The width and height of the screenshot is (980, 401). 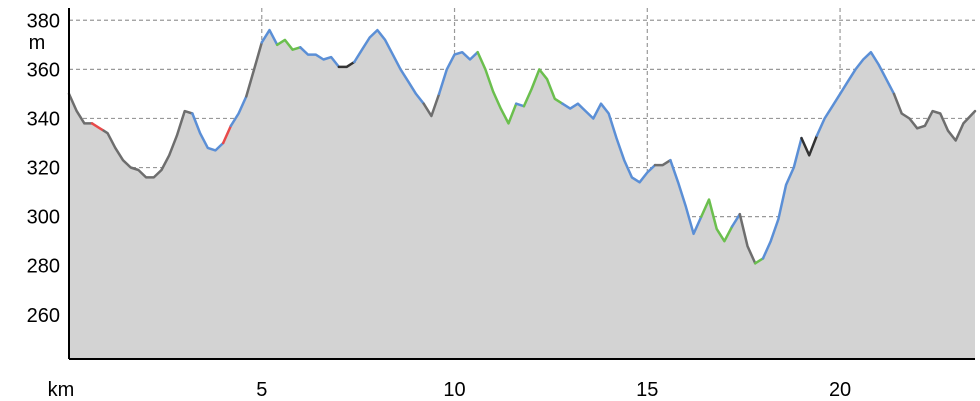 What do you see at coordinates (261, 390) in the screenshot?
I see `x-tick-label: 5` at bounding box center [261, 390].